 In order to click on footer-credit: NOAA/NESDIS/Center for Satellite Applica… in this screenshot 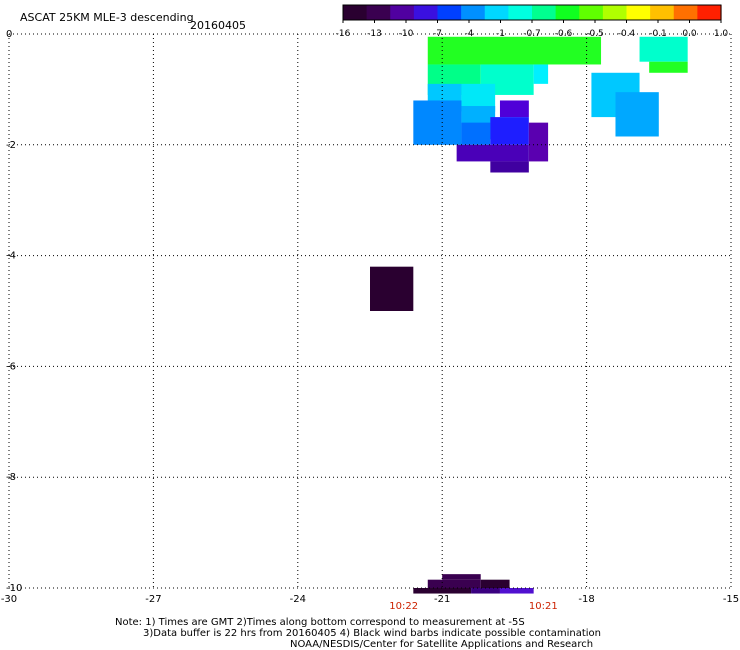, I will do `click(441, 644)`.